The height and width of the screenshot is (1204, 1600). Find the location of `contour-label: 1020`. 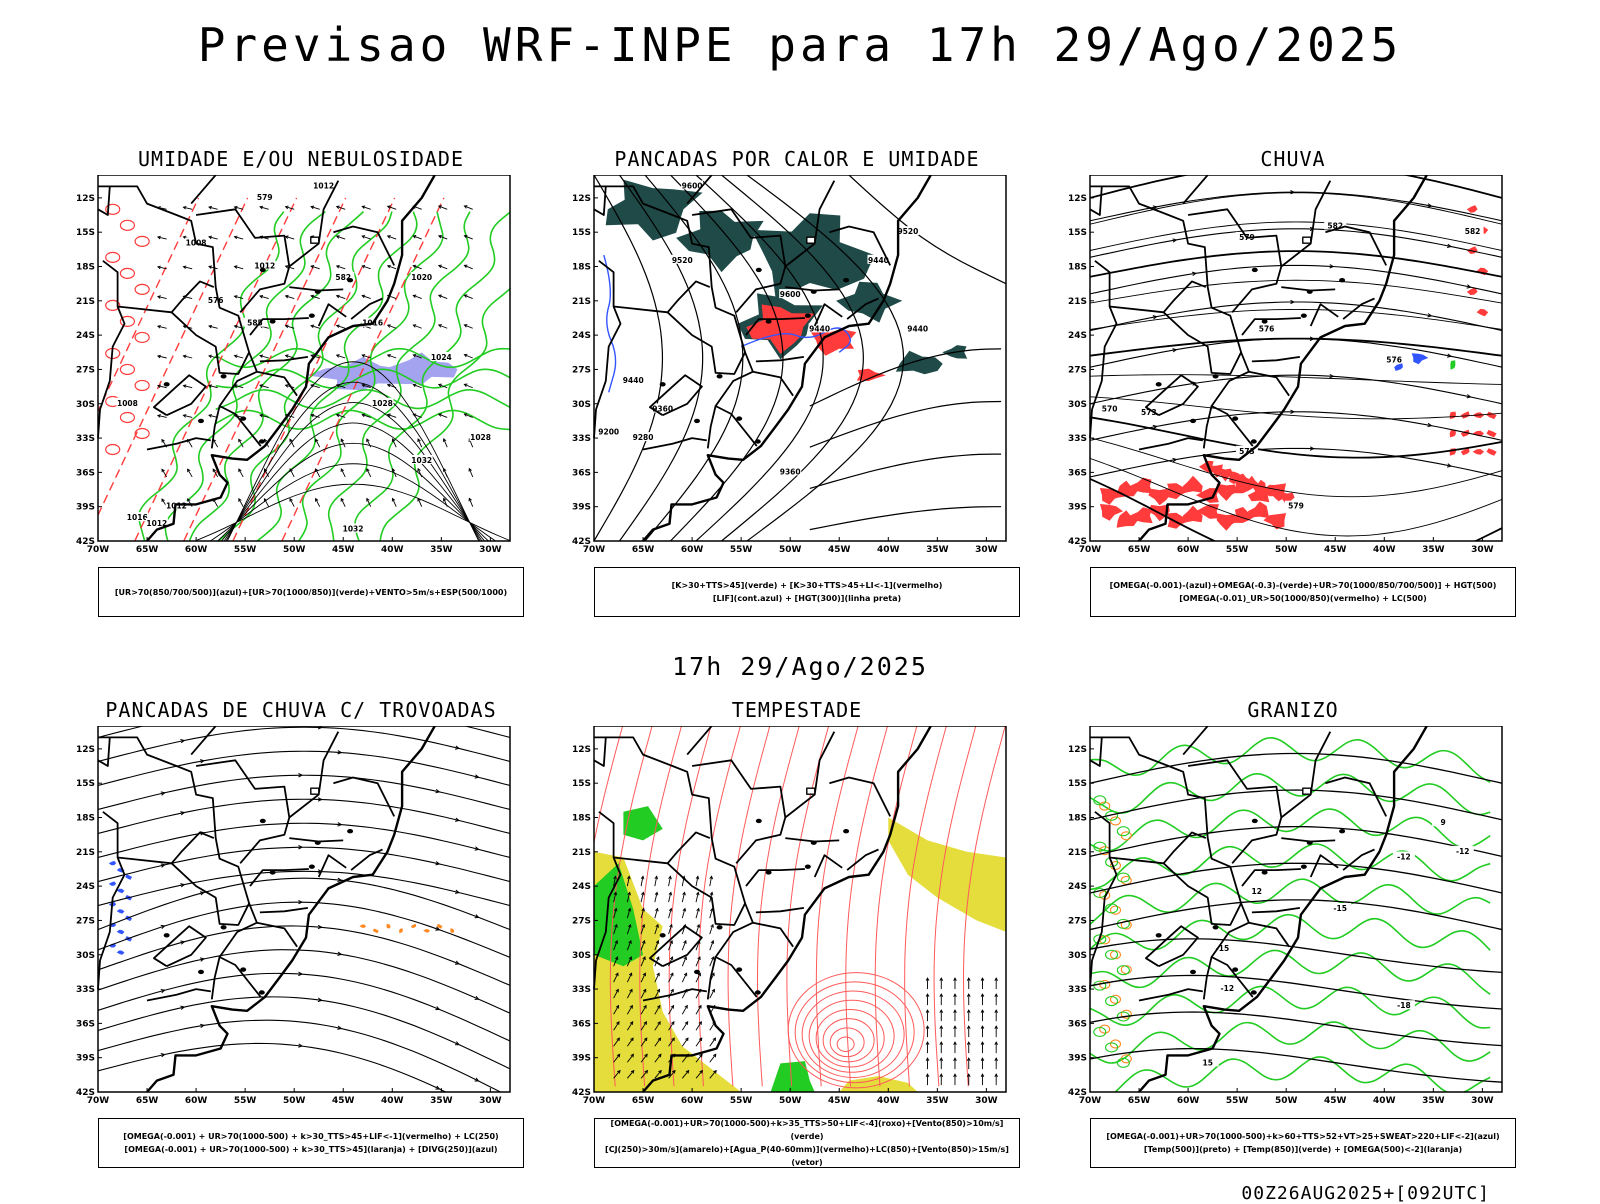

contour-label: 1020 is located at coordinates (421, 277).